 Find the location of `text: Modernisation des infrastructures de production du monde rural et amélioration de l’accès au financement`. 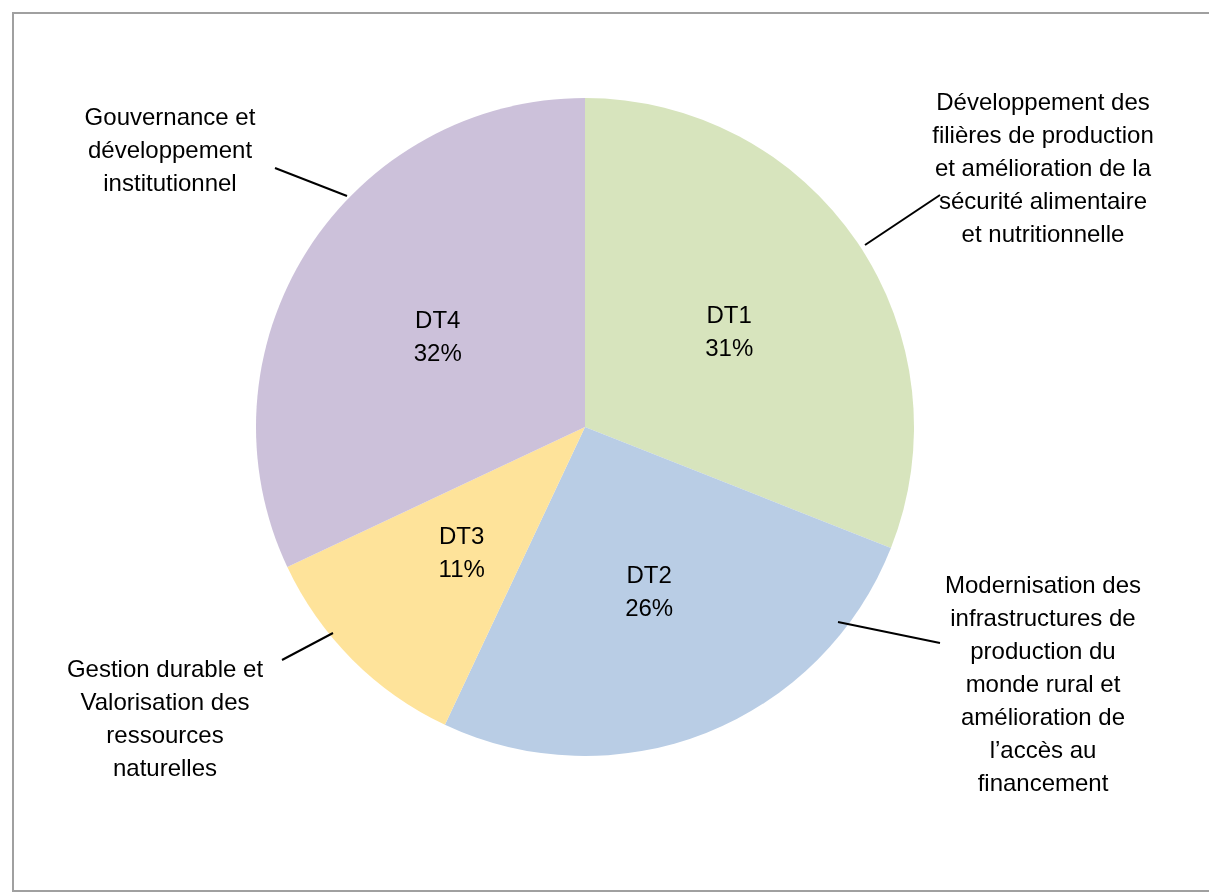

text: Modernisation des infrastructures de production du monde rural et amélioration de l’accès au financement is located at coordinates (1043, 684).